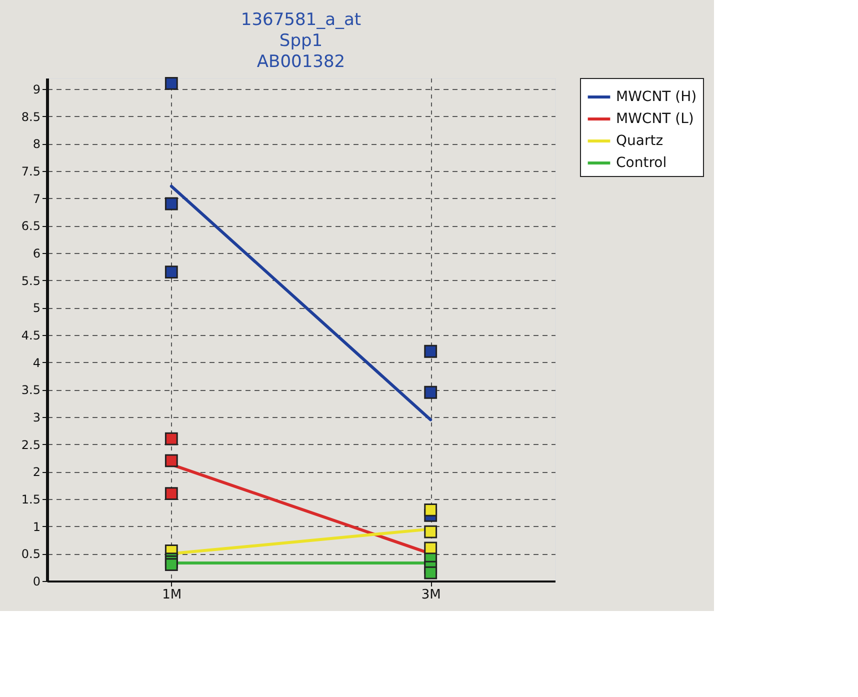  I want to click on y-tick-label: 4.5, so click(30, 335).